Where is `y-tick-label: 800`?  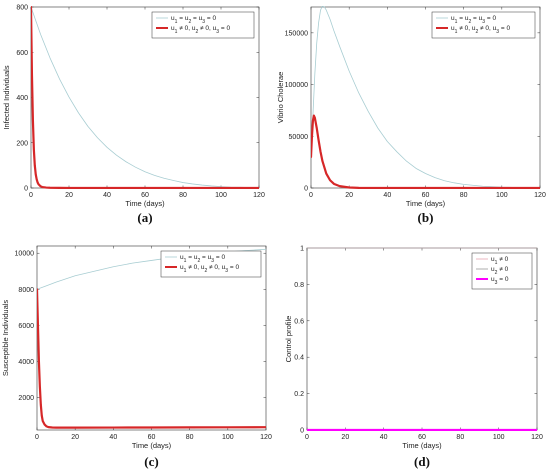 y-tick-label: 800 is located at coordinates (22, 8).